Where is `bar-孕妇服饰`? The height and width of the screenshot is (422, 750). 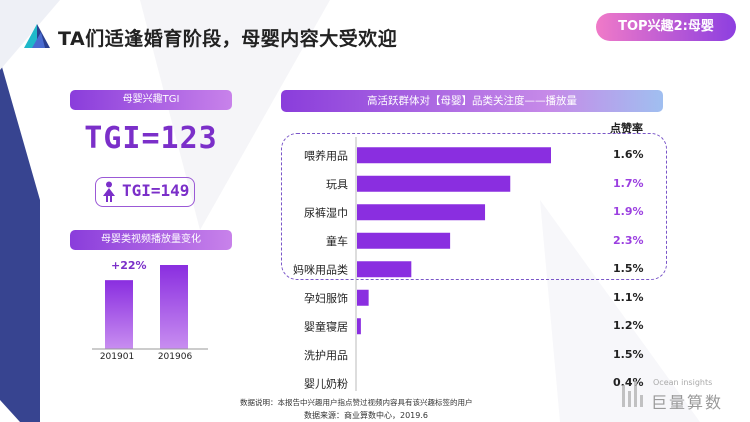 bar-孕妇服饰 is located at coordinates (363, 297).